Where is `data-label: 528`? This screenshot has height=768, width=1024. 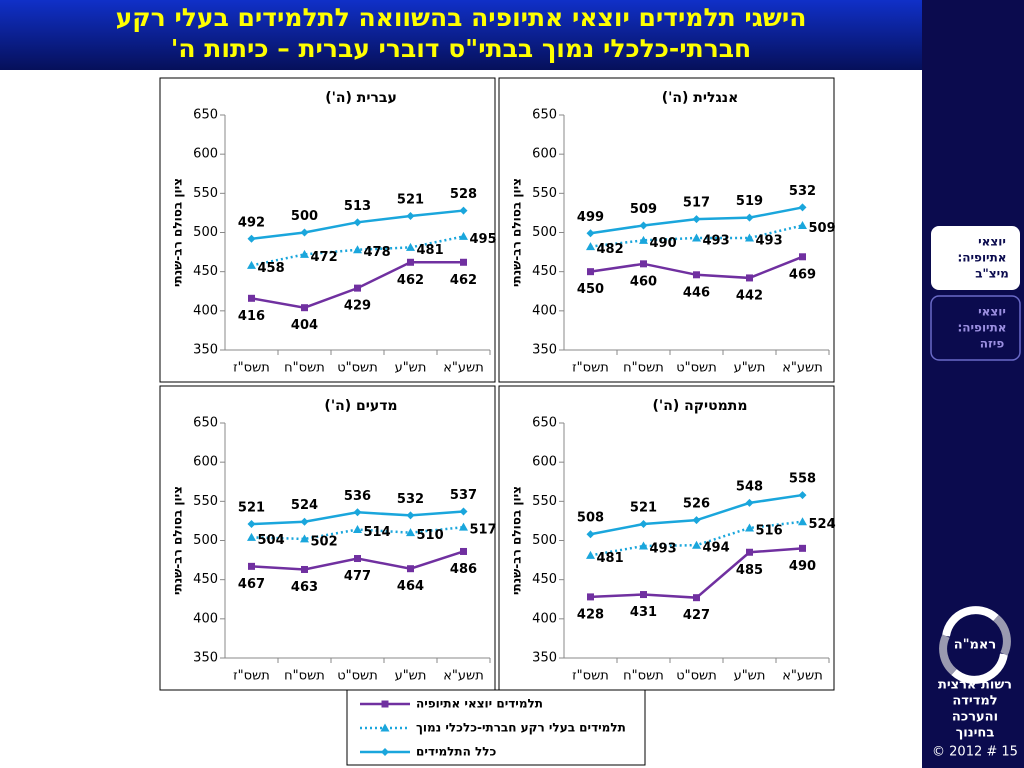 data-label: 528 is located at coordinates (463, 194).